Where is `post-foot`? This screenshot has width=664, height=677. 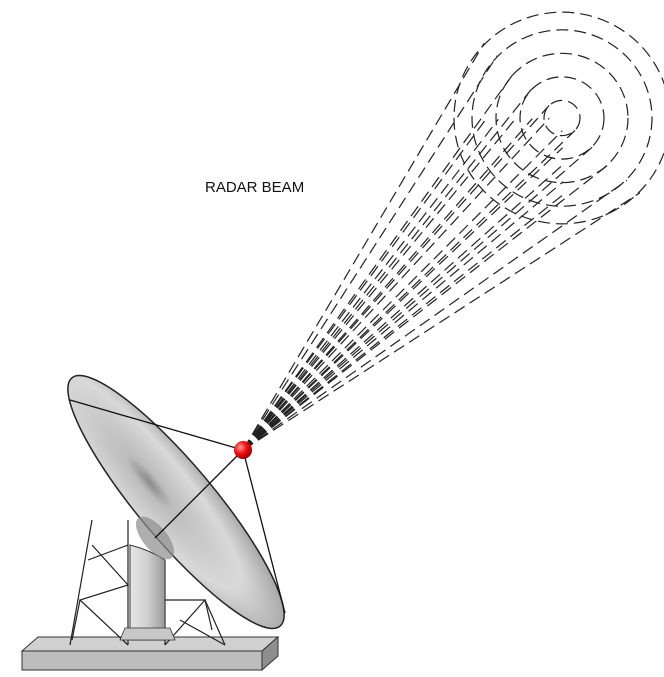 post-foot is located at coordinates (147, 634).